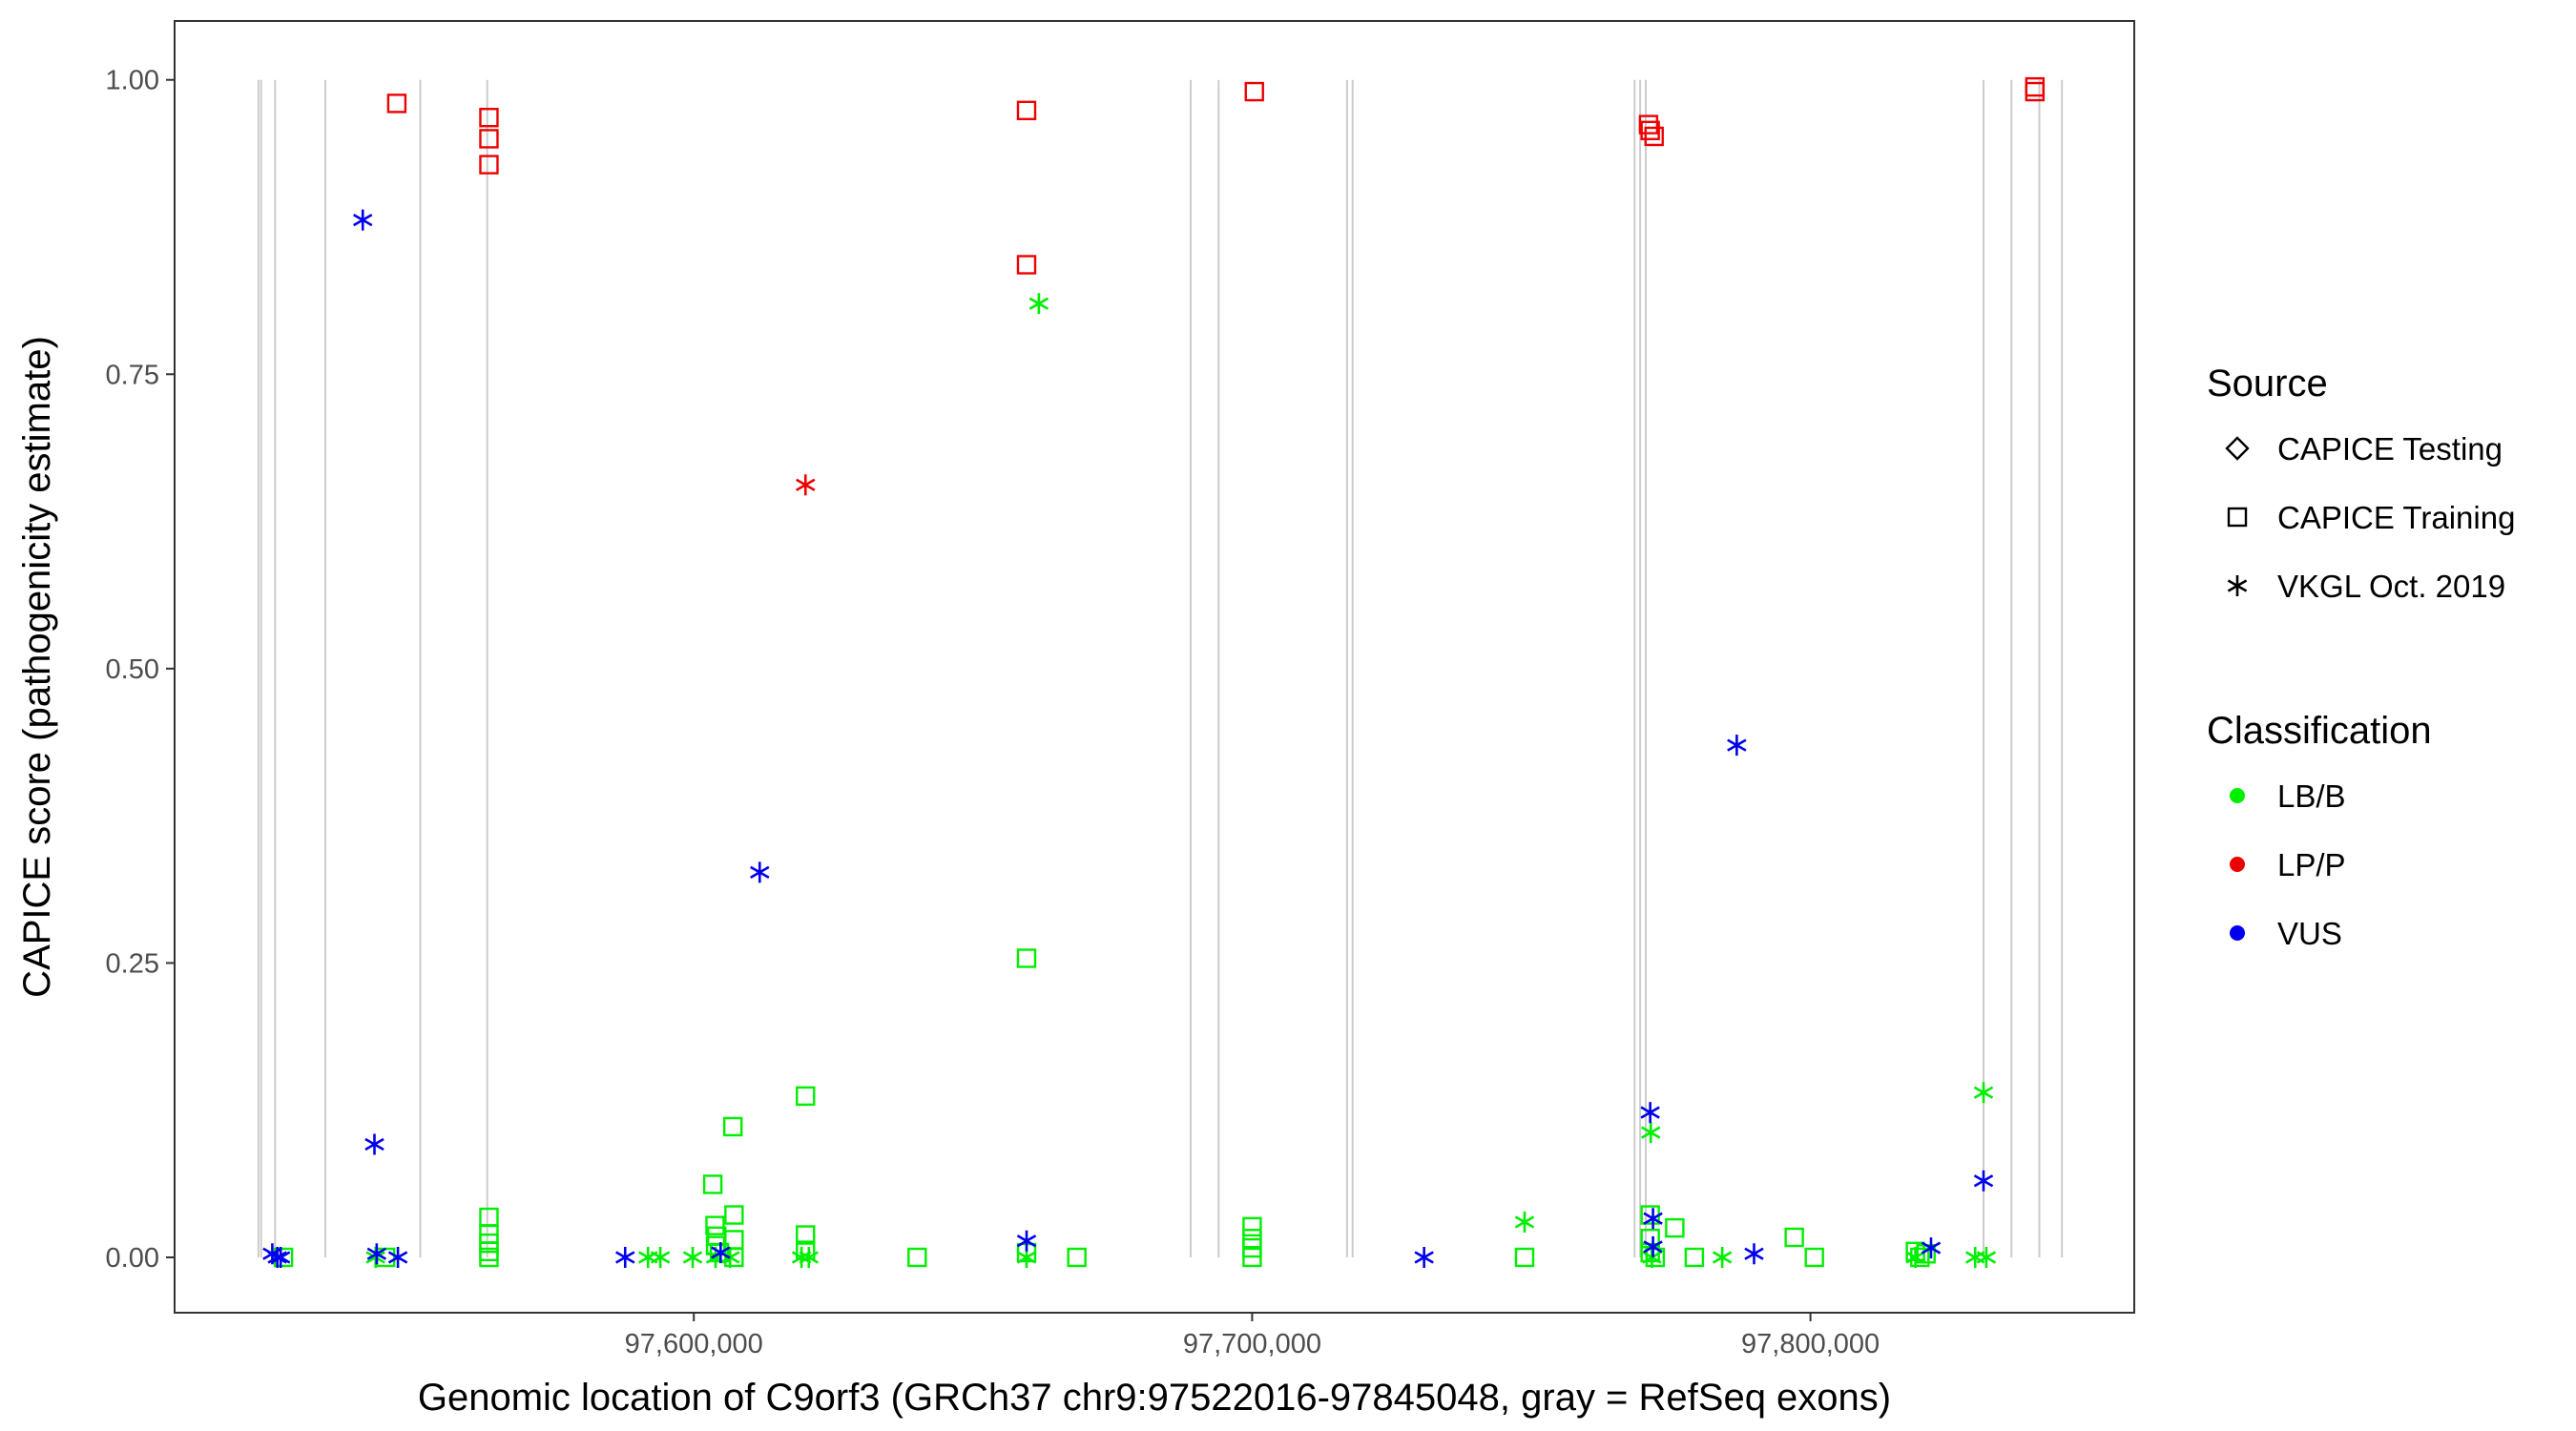 This screenshot has width=2576, height=1431. What do you see at coordinates (2267, 383) in the screenshot?
I see `legend-source-title: Source` at bounding box center [2267, 383].